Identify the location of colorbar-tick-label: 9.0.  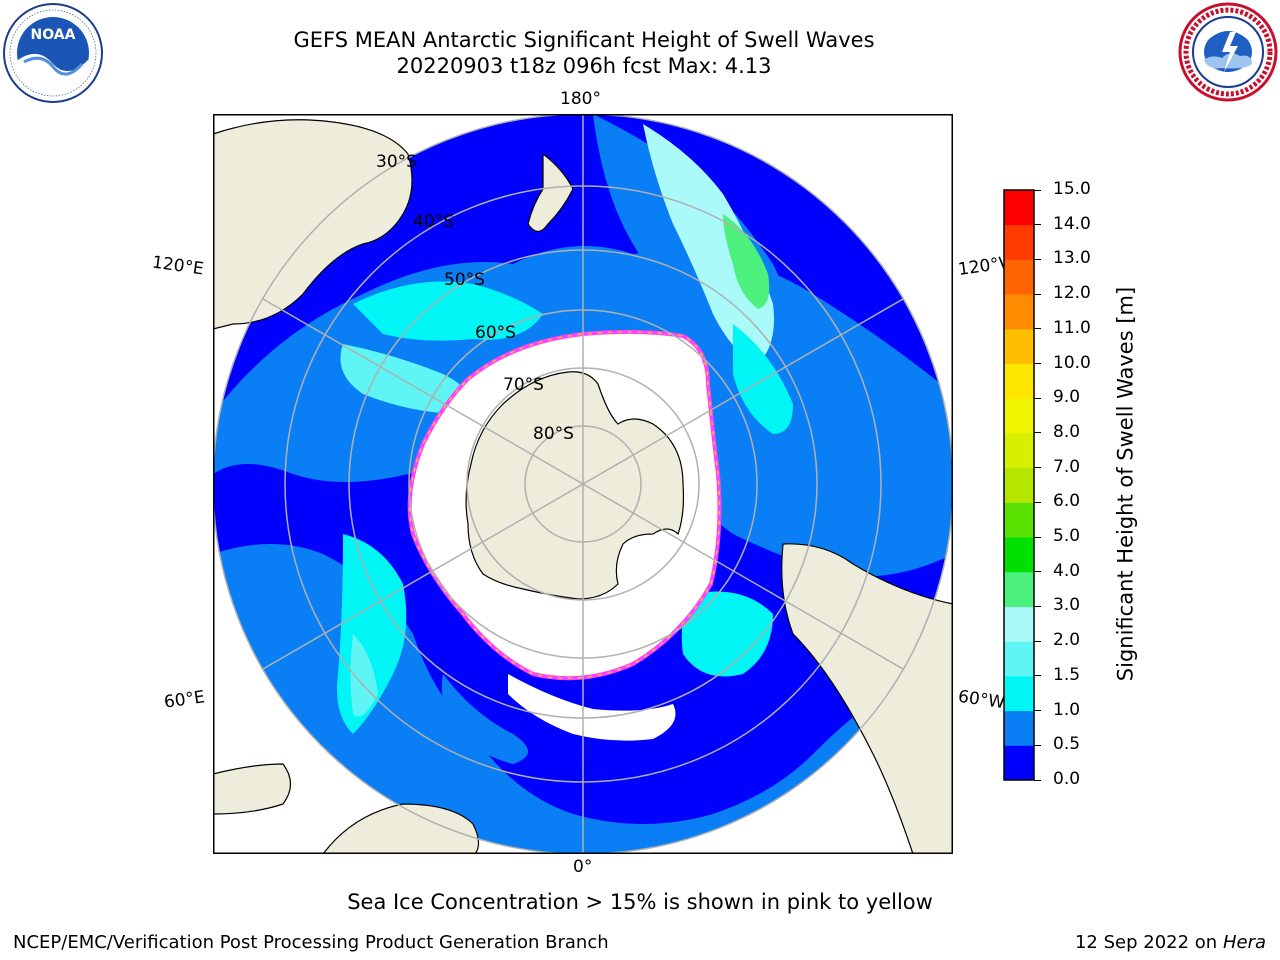
(1067, 397).